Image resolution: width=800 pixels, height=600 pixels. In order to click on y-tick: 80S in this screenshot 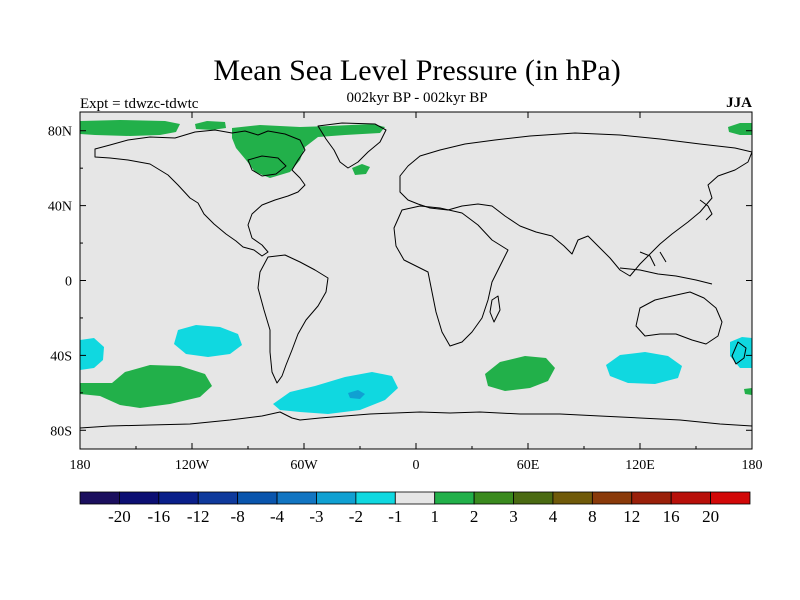, I will do `click(401, 431)`.